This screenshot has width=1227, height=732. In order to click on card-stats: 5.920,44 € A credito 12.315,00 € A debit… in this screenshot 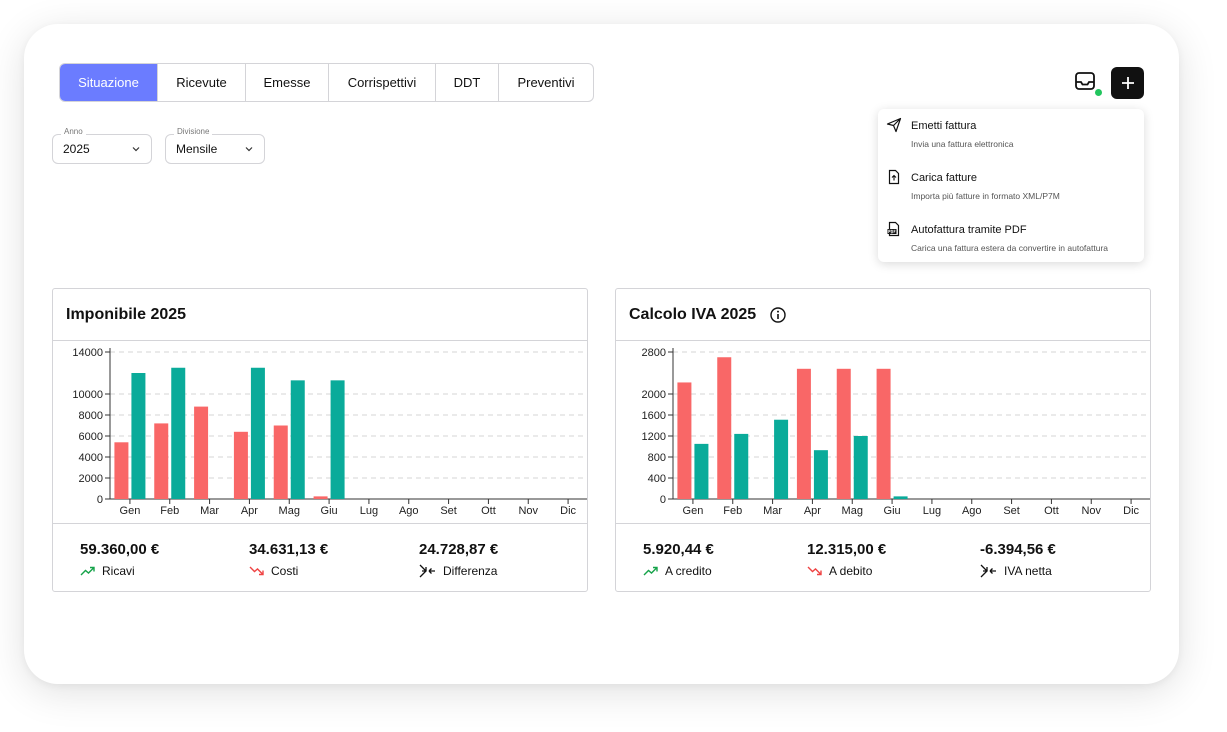, I will do `click(883, 558)`.